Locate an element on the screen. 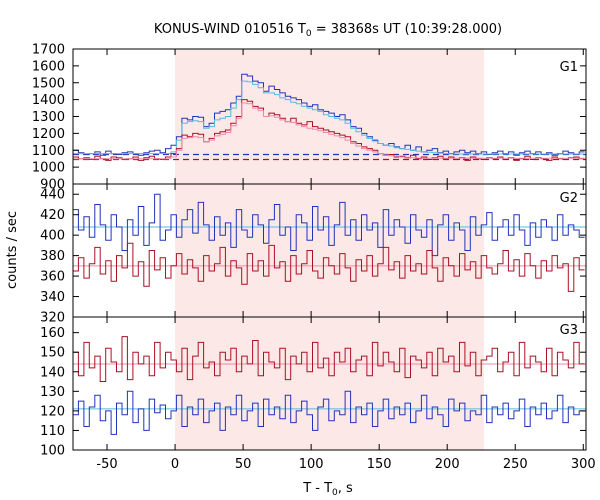  series-g3-red is located at coordinates (329, 359).